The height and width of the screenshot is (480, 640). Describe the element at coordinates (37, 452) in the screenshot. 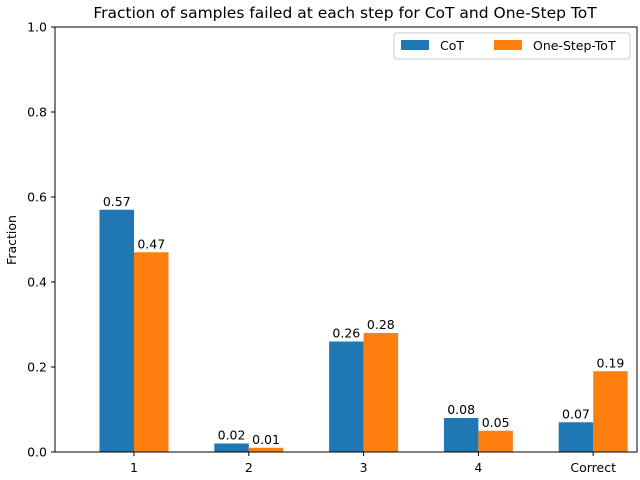

I see `y-tick-label: 0.0` at that location.